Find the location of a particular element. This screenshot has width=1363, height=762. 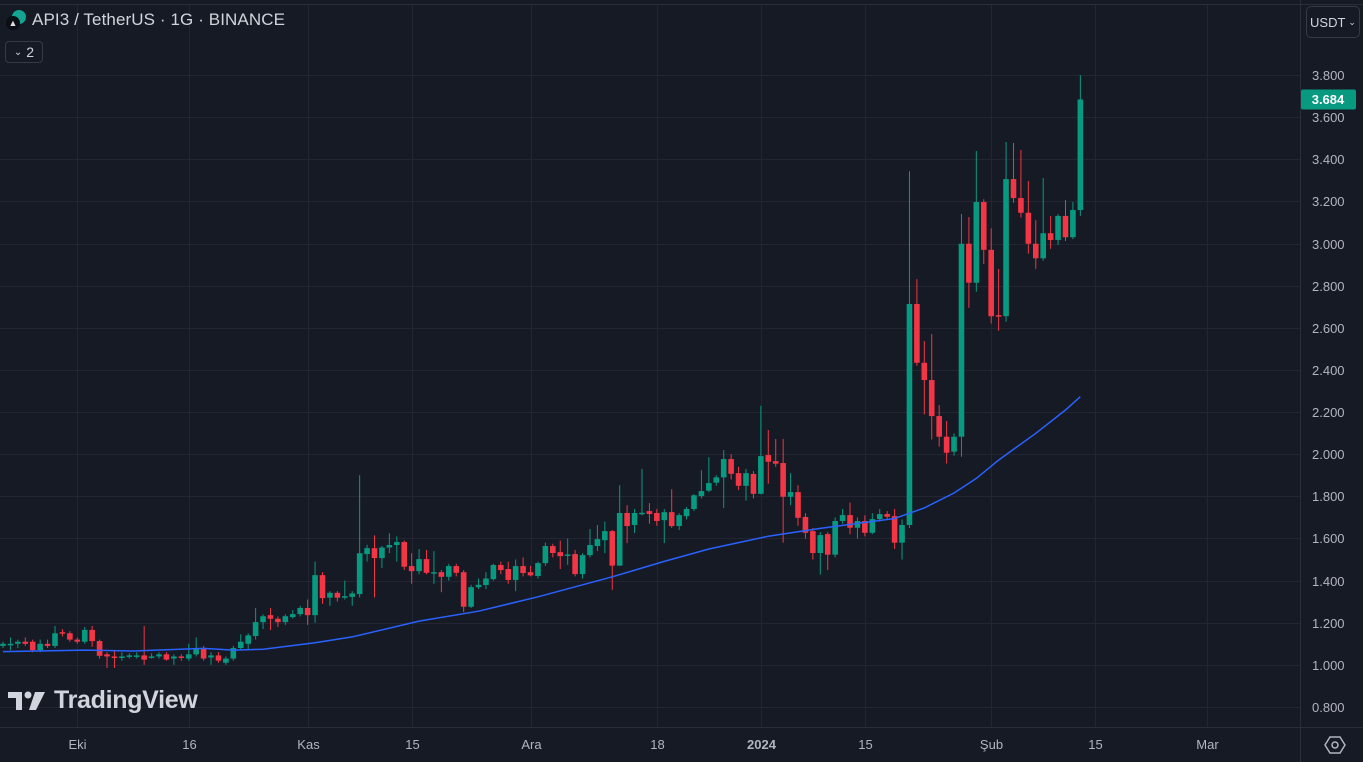

currency-selector: USDT ⌄ is located at coordinates (1333, 22).